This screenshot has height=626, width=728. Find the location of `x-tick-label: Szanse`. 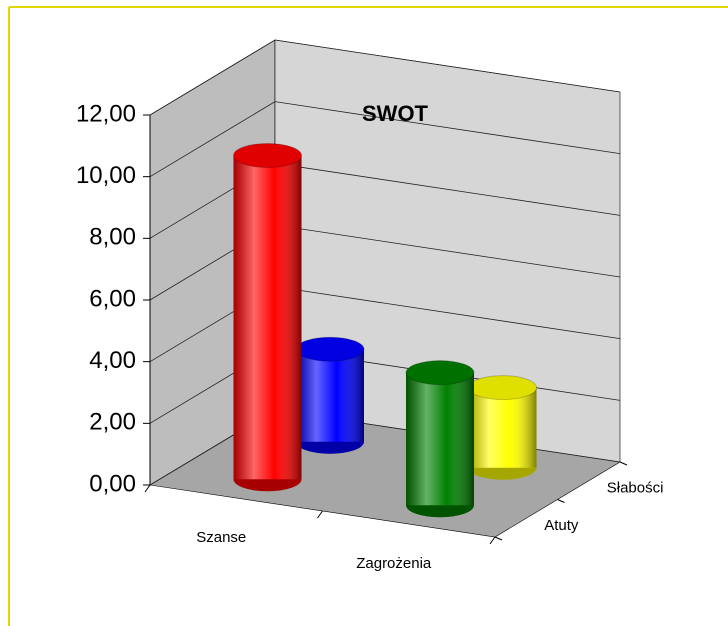

x-tick-label: Szanse is located at coordinates (221, 537).